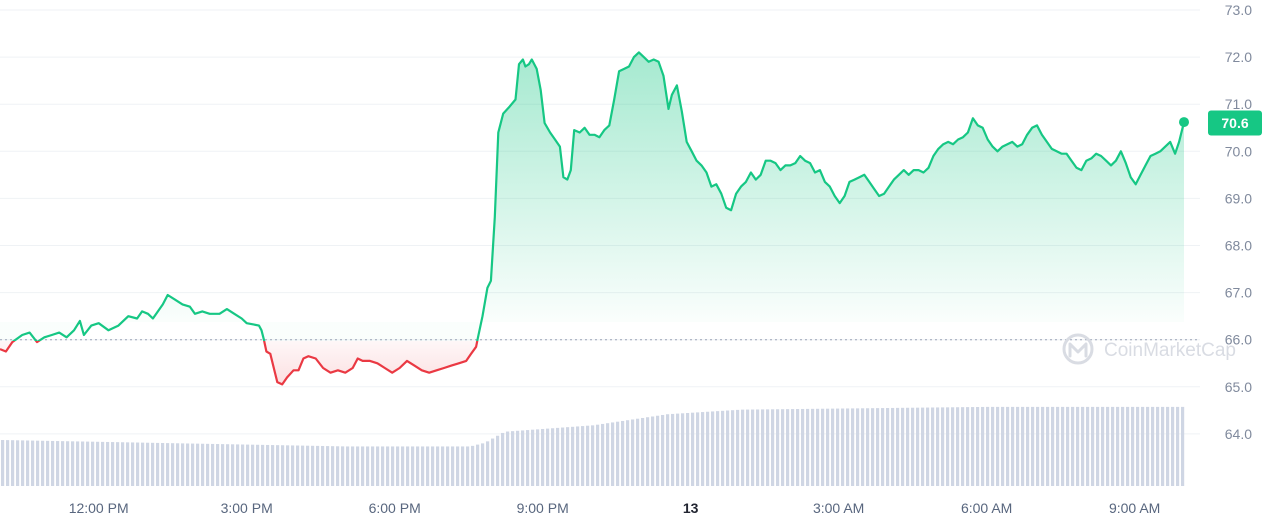 The image size is (1265, 522). Describe the element at coordinates (1238, 198) in the screenshot. I see `y-tick-label: 69.0` at that location.